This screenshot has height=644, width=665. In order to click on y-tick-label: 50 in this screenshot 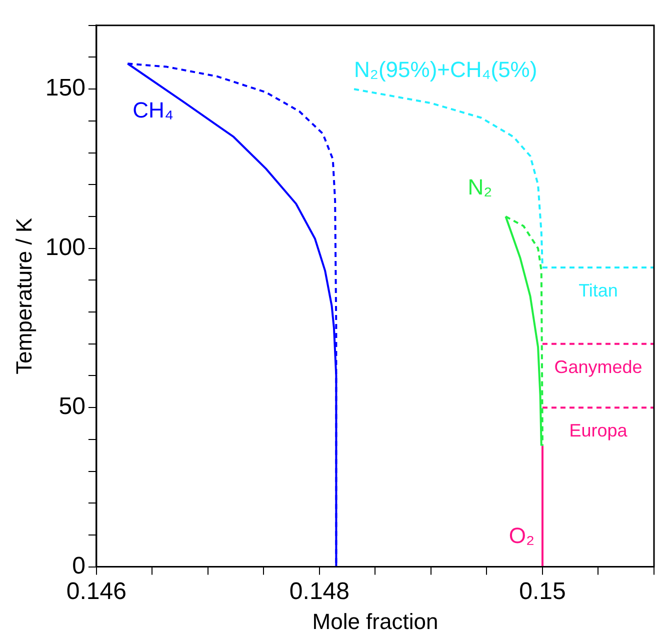, I will do `click(72, 406)`.